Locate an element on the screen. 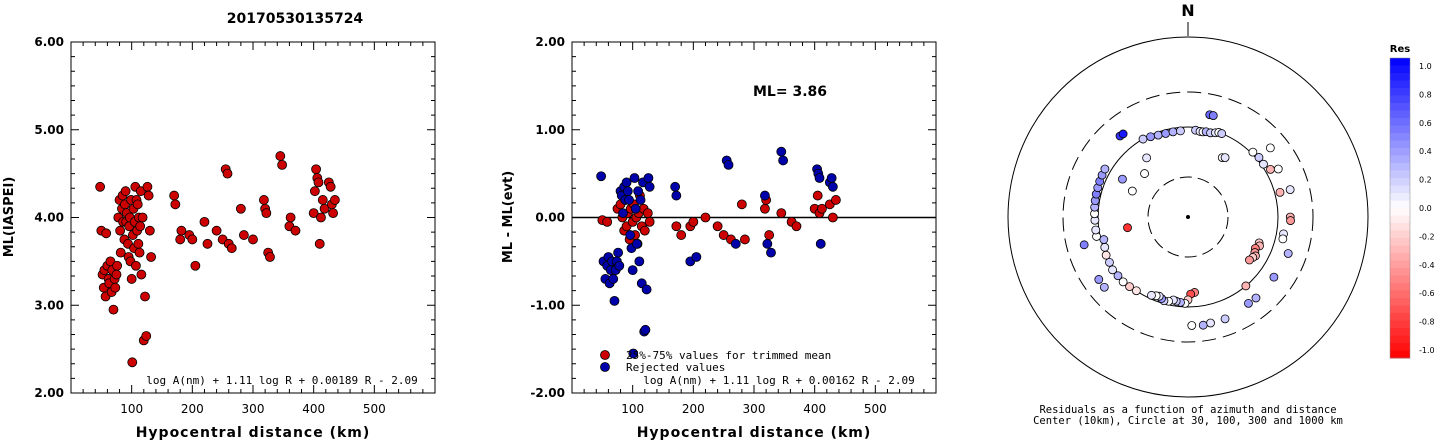 The image size is (1437, 441). colorbar is located at coordinates (1400, 208).